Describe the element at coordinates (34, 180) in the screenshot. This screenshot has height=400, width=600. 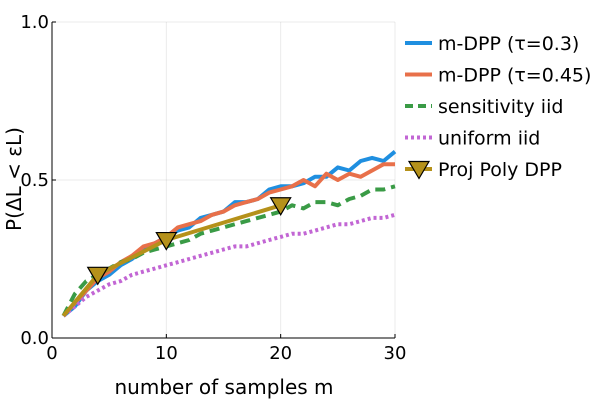
I see `y-tick-label: 0.5` at that location.